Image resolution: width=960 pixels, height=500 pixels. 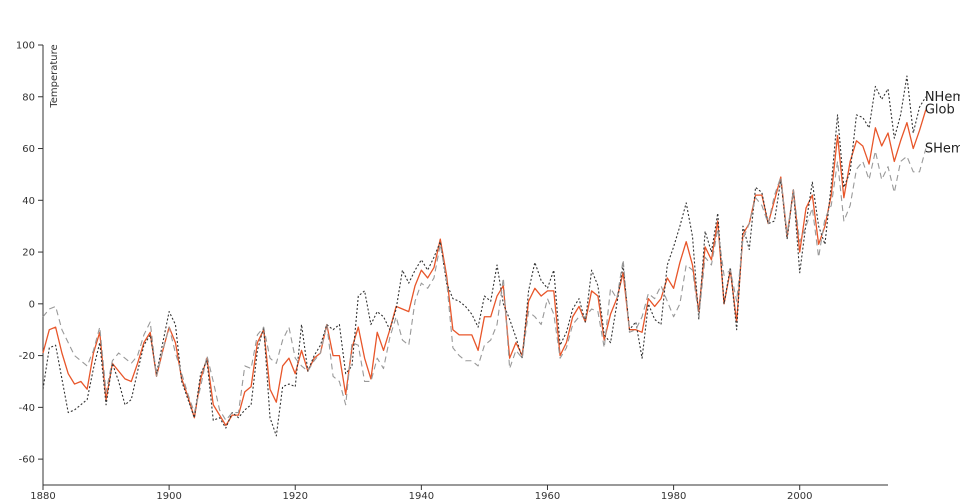 I want to click on x-tick-label: 1900, so click(x=168, y=495).